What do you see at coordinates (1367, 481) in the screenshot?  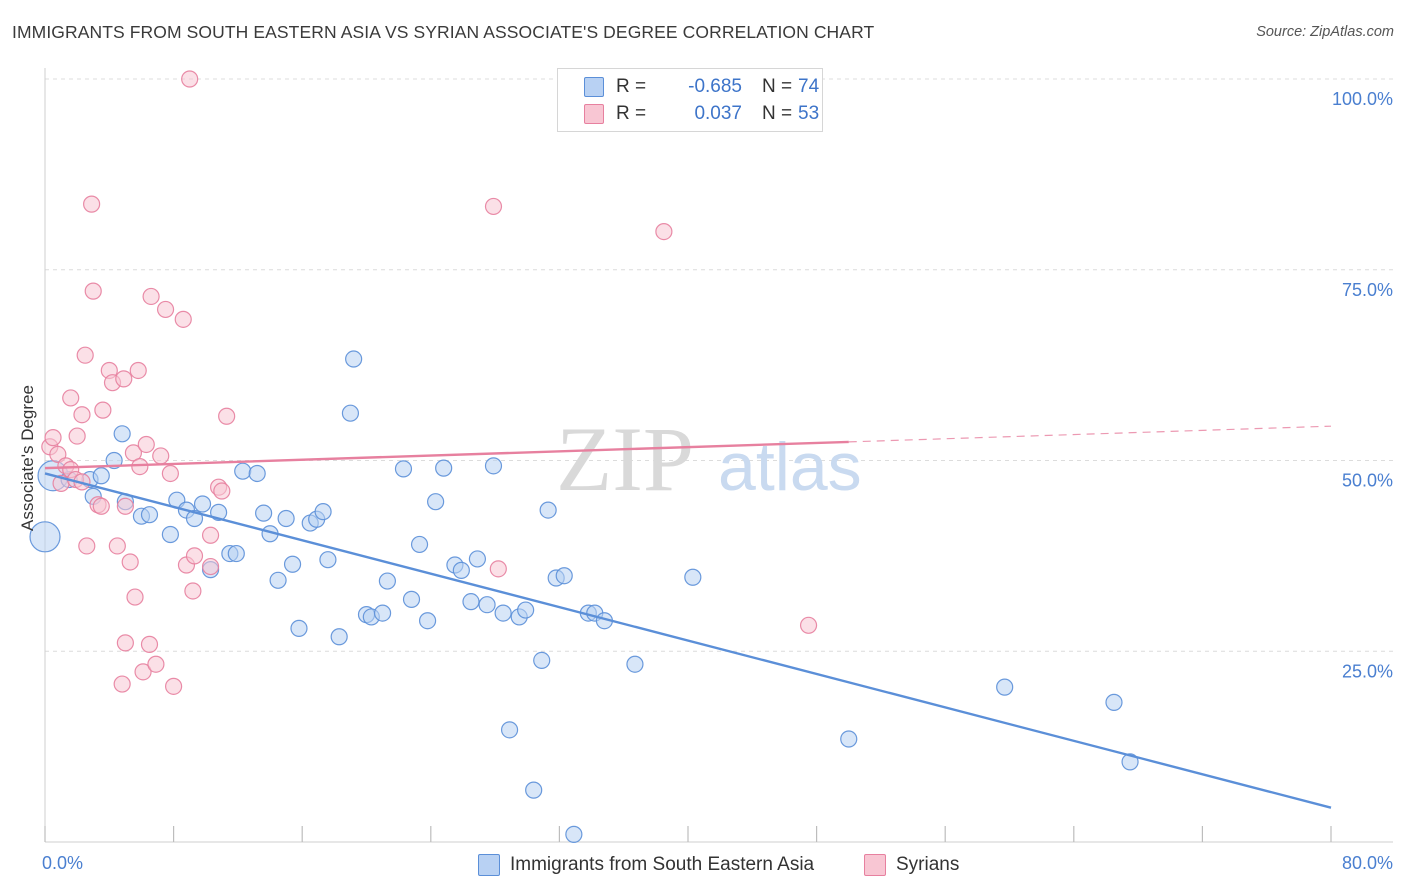 I see `y-tick-label: 50.0%` at bounding box center [1367, 481].